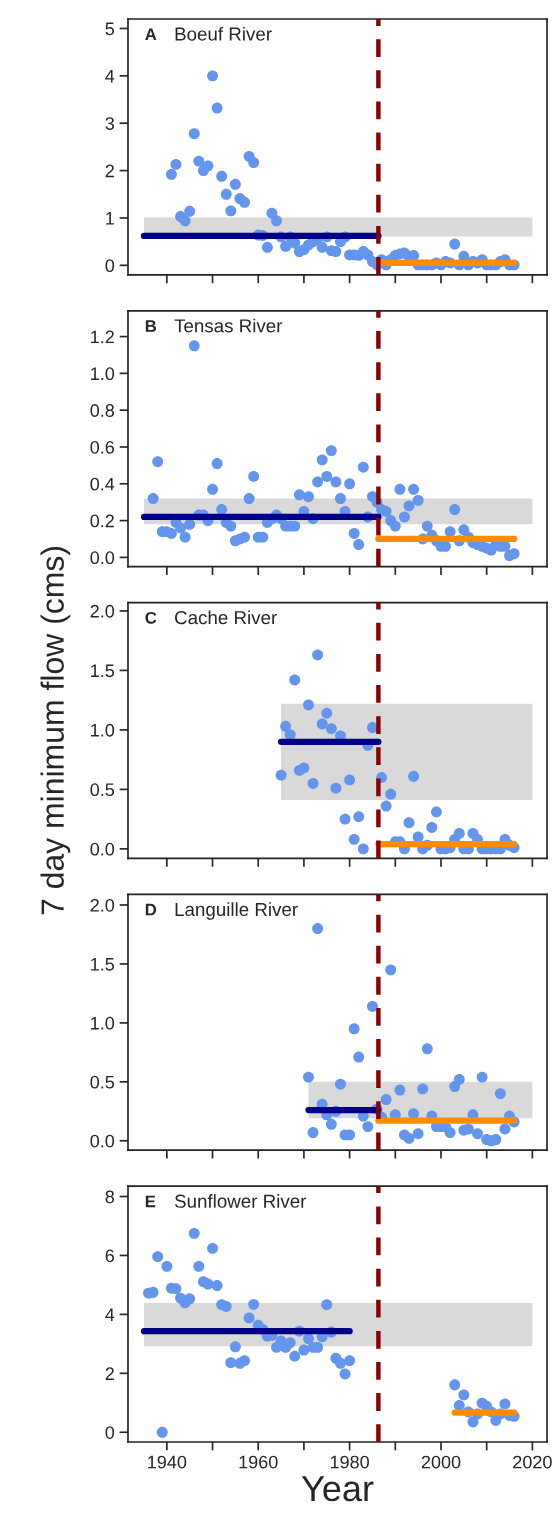 Image resolution: width=560 pixels, height=1529 pixels. I want to click on x-axis-title: Year, so click(337, 1489).